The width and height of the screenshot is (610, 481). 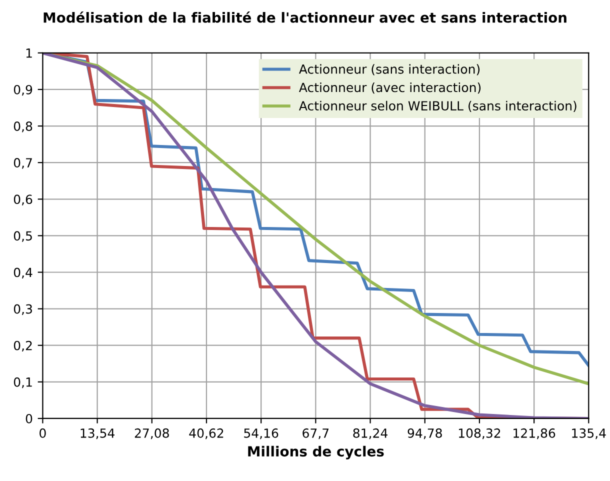 I want to click on x-tick-label: 94,78, so click(x=425, y=434).